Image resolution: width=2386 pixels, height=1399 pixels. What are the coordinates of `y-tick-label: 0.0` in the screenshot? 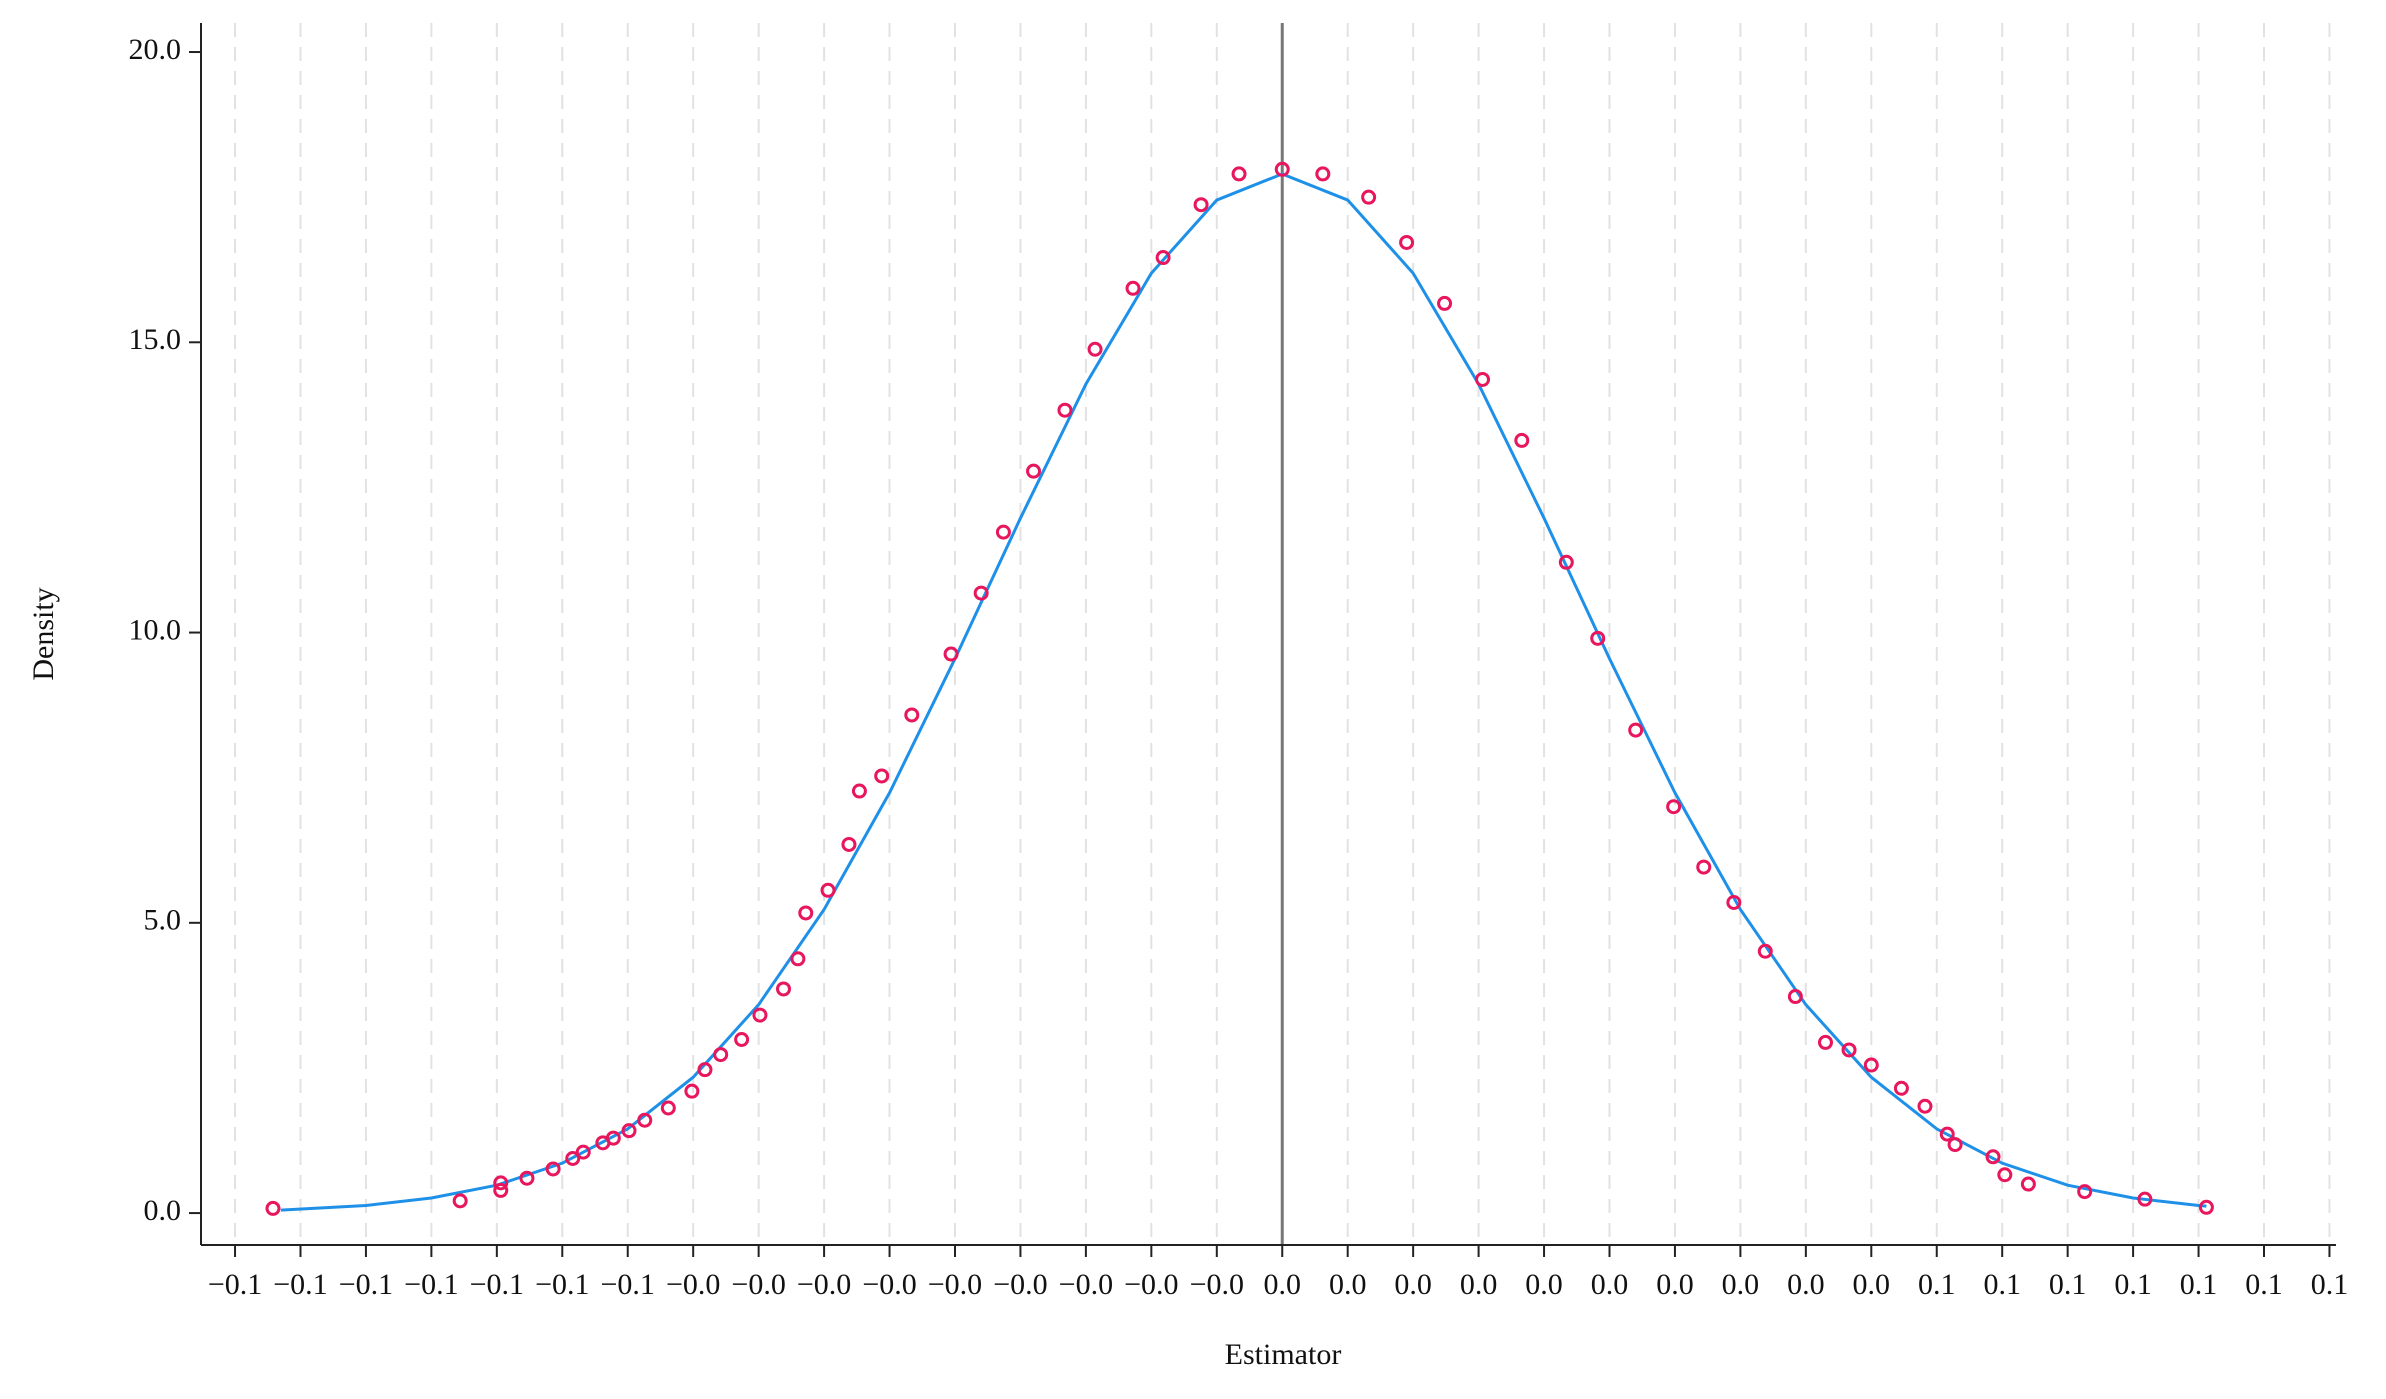 It's located at (163, 1210).